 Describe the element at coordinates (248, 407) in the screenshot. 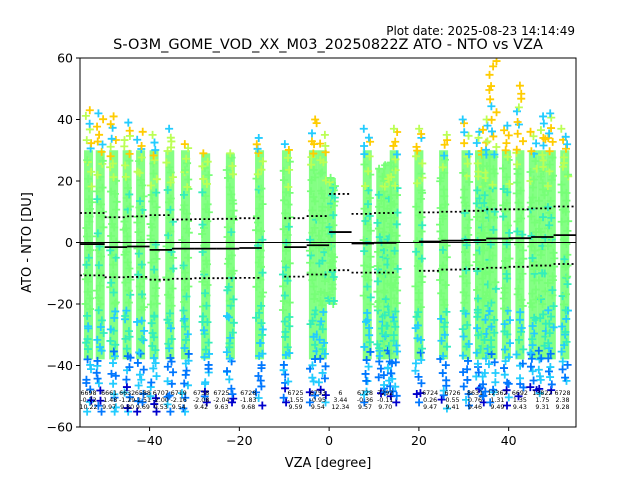

I see `stat-std: 9.68` at that location.